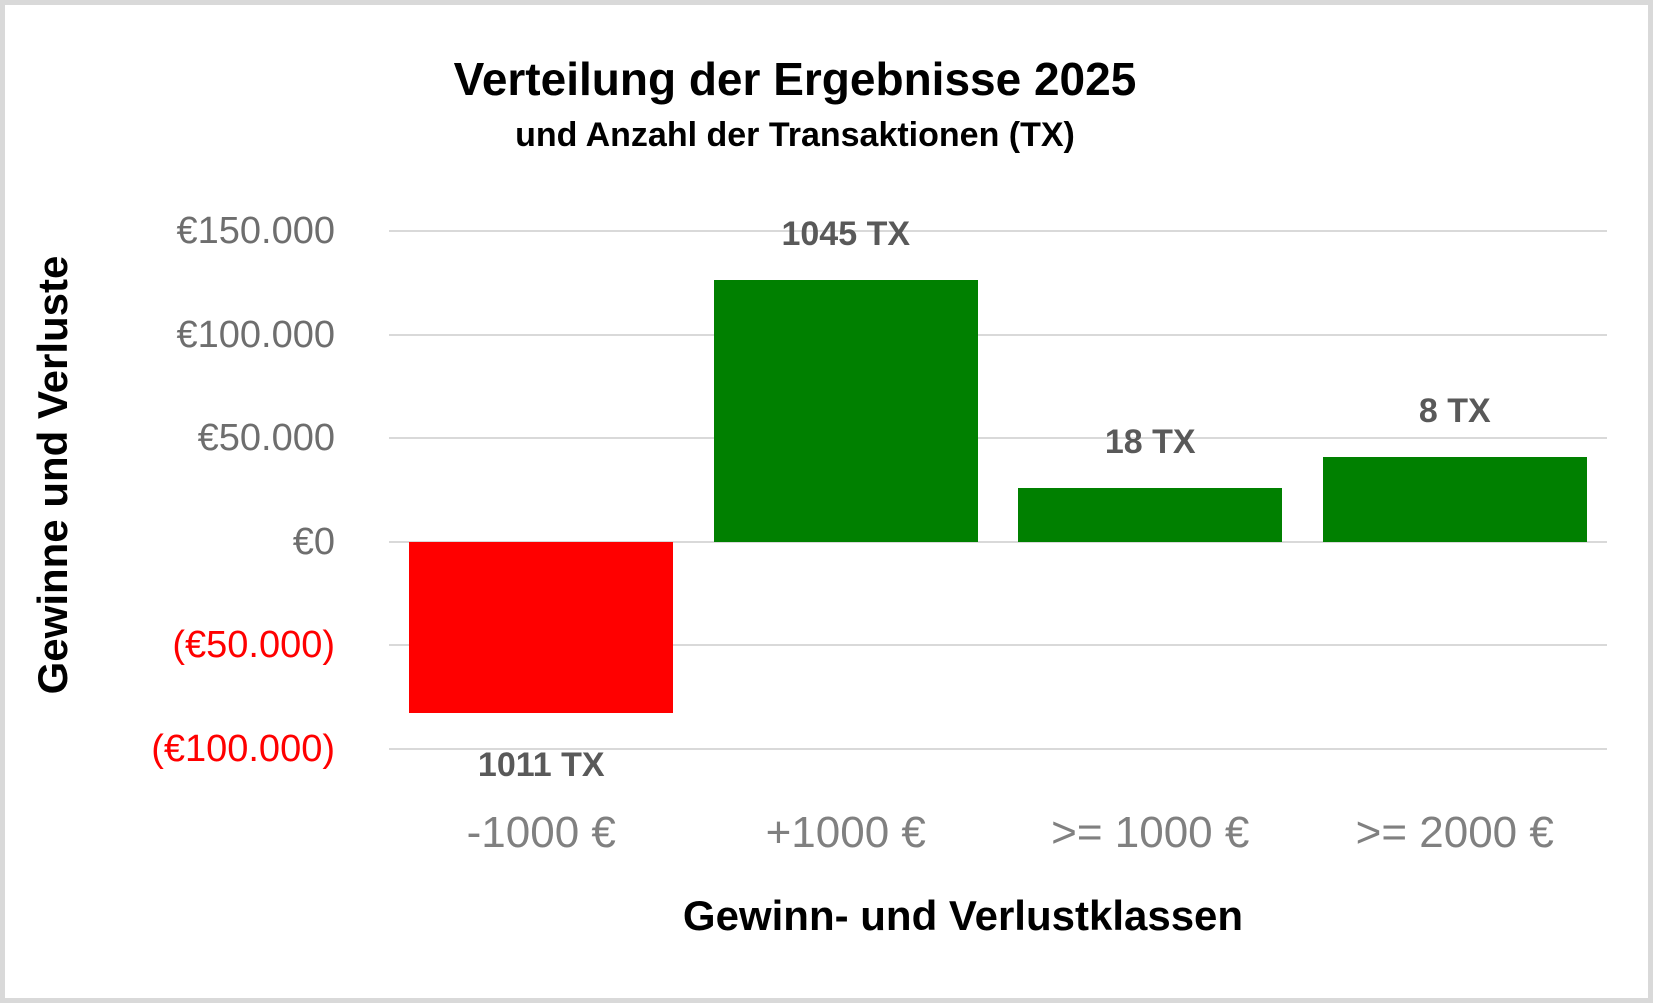  I want to click on bar-value-label: 18 TX, so click(1150, 441).